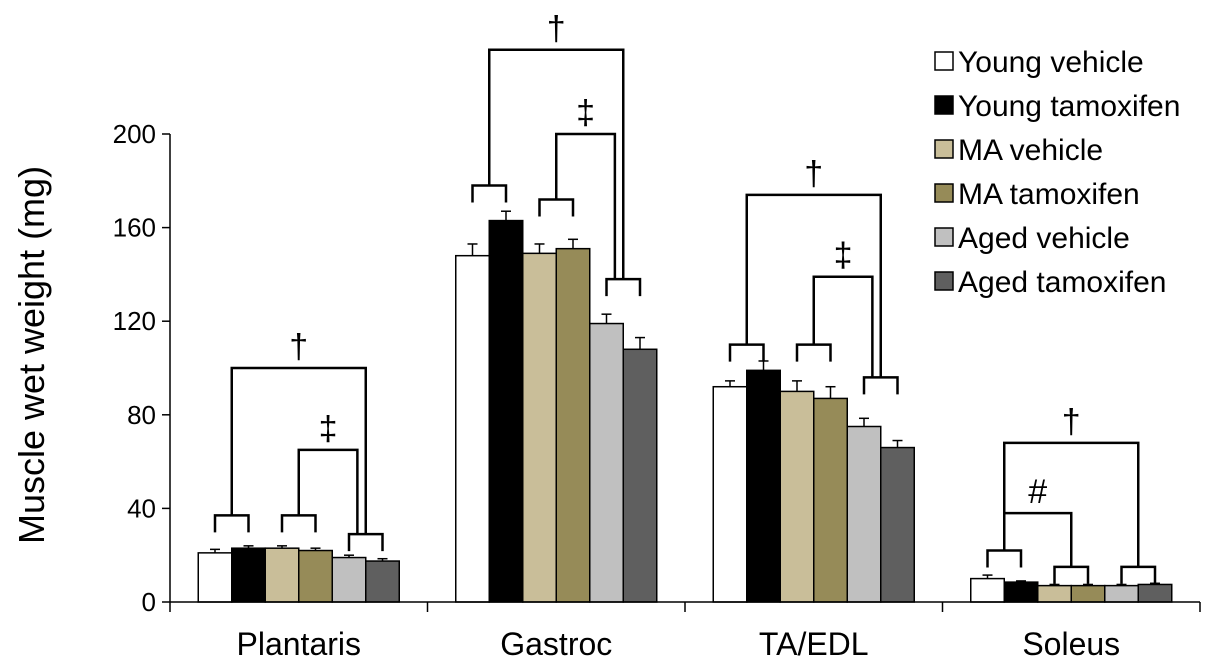  Describe the element at coordinates (1071, 644) in the screenshot. I see `x-tick-label: Soleus` at that location.